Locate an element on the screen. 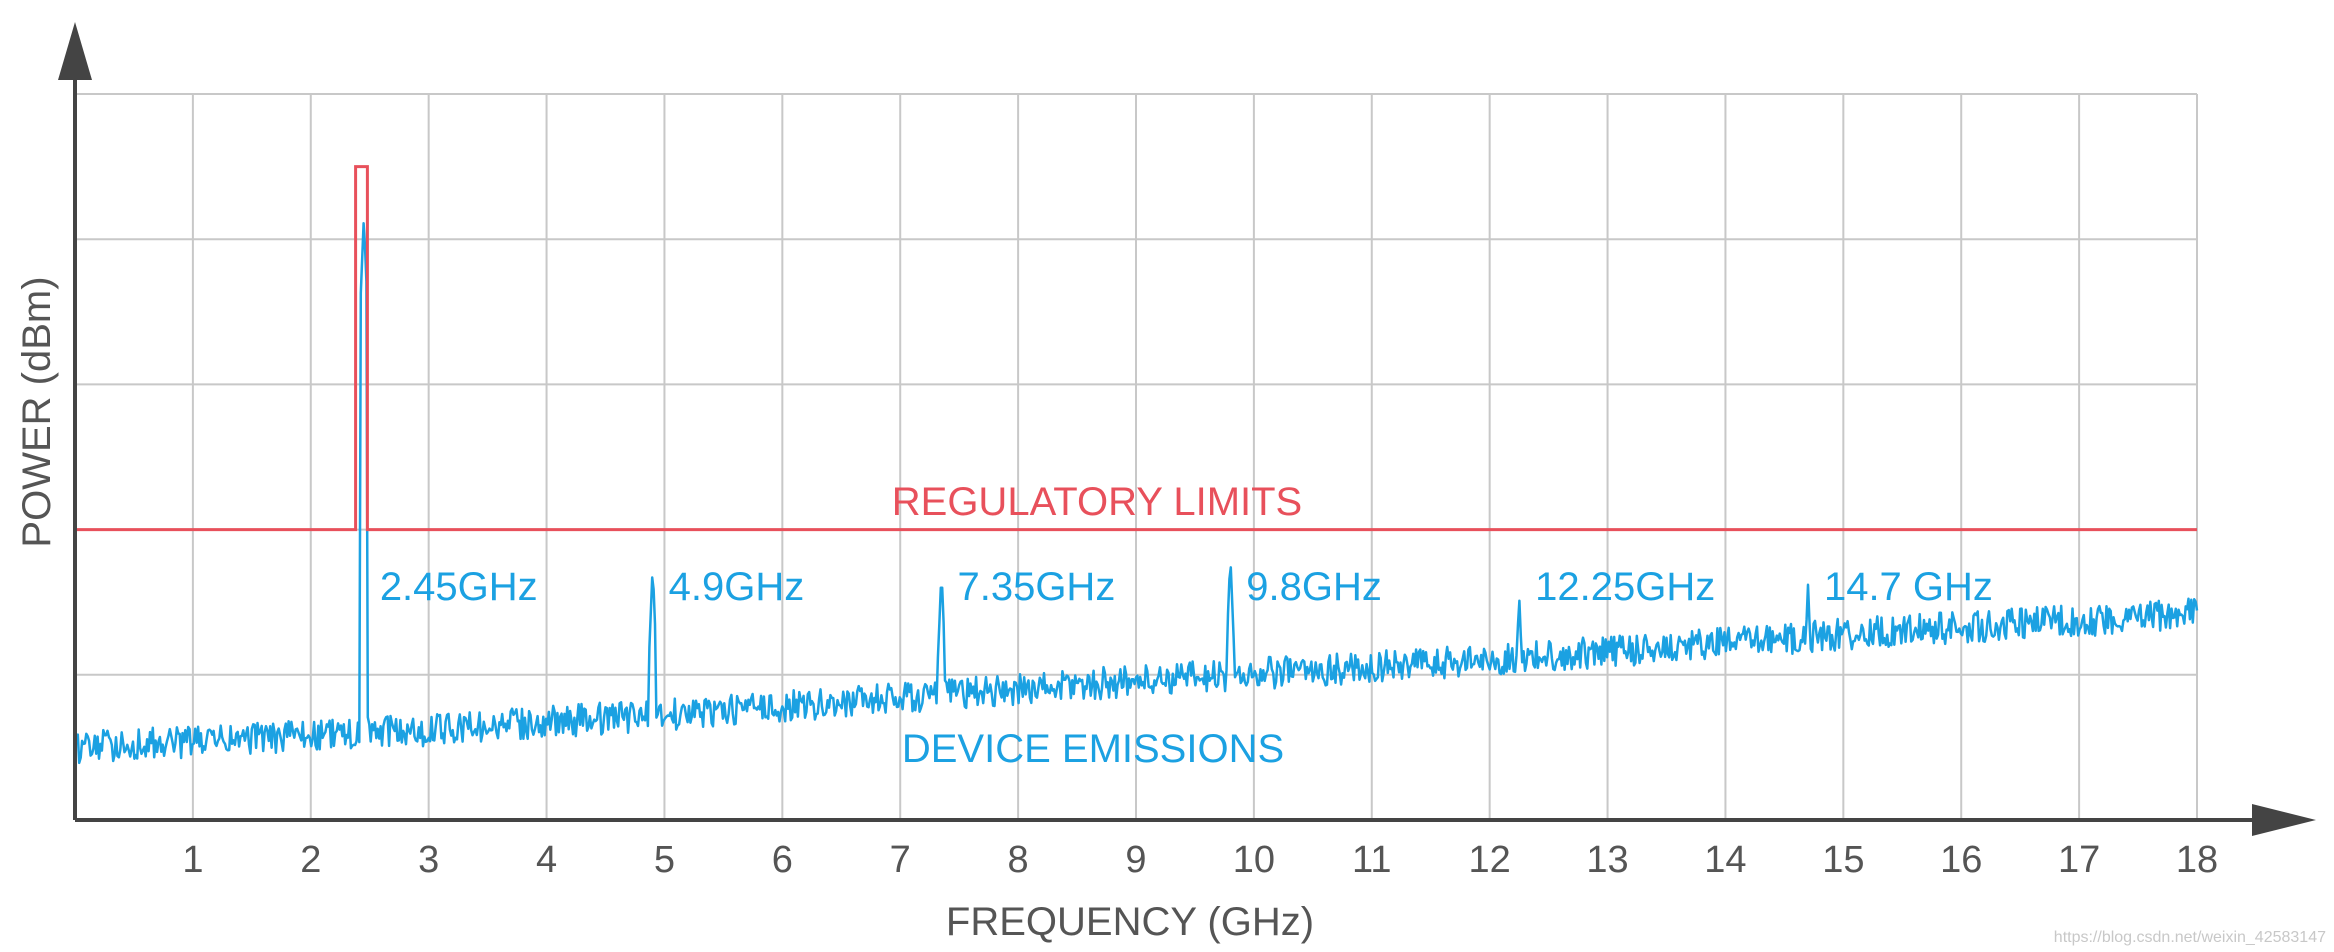 The height and width of the screenshot is (952, 2334). x-tick-label: 16 is located at coordinates (1961, 860).